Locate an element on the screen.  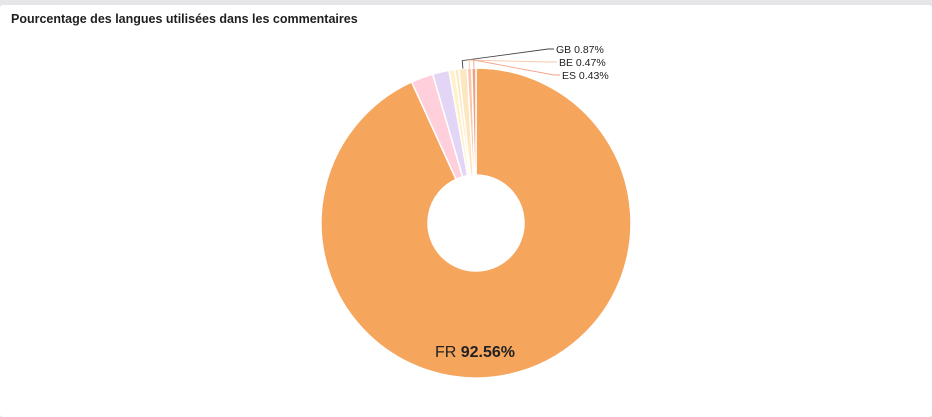
slice-label-fr: FR 92.56% is located at coordinates (475, 352).